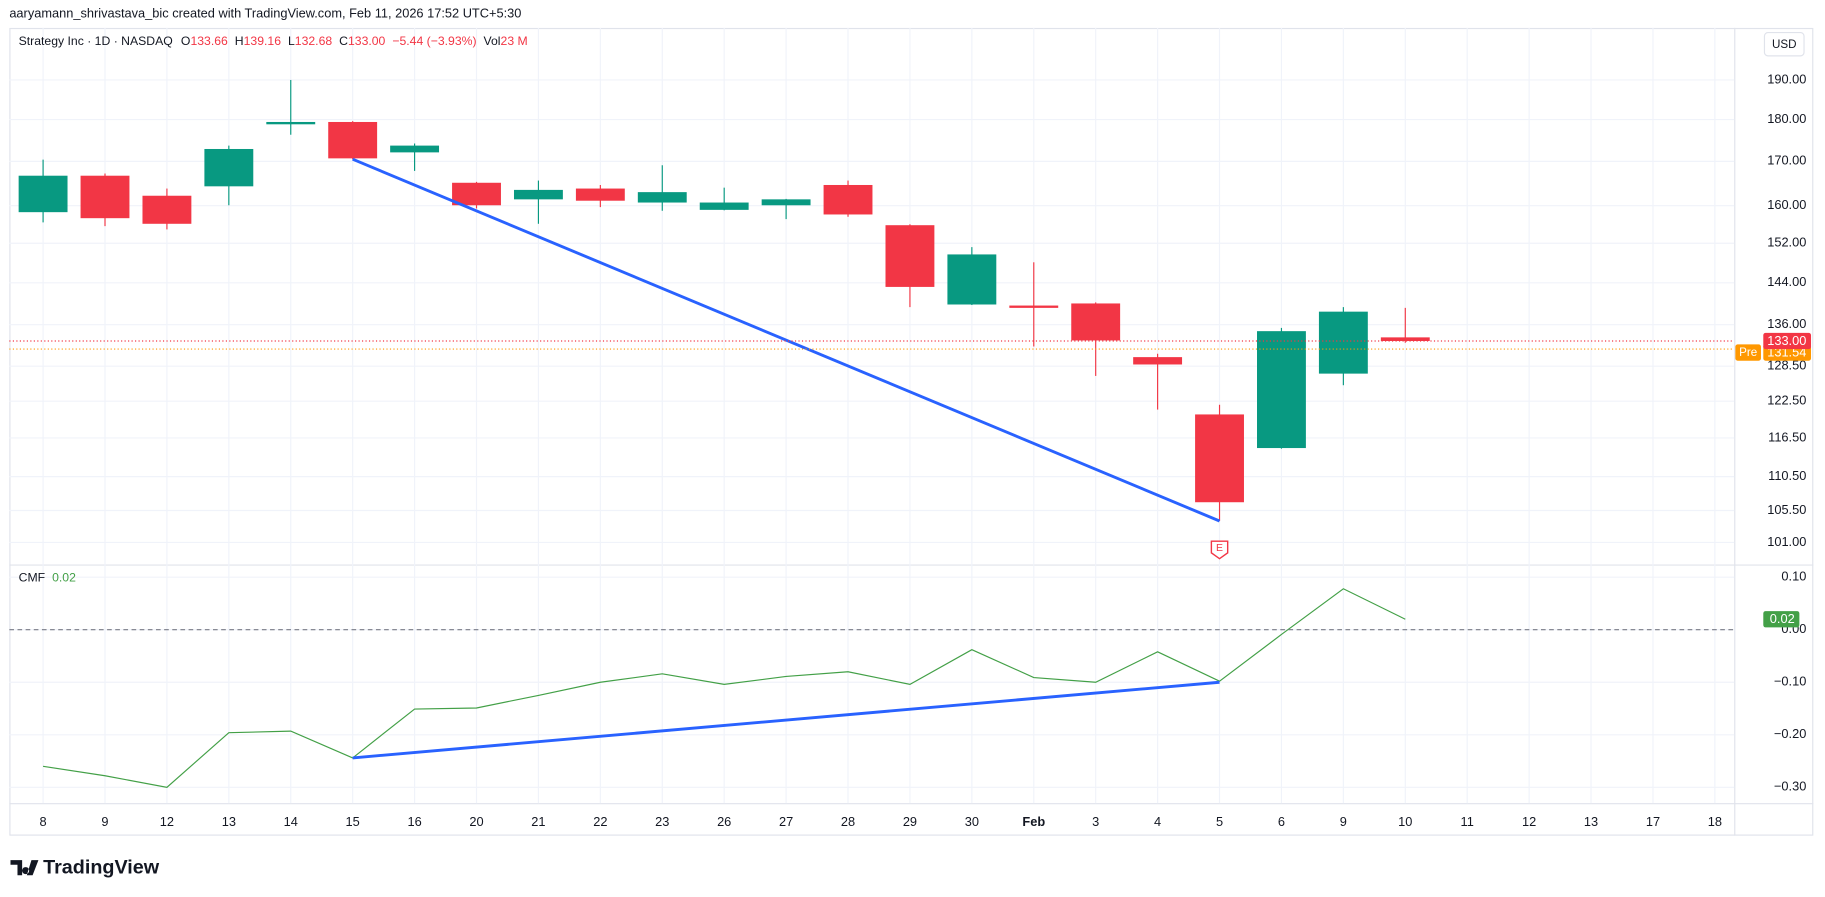 The width and height of the screenshot is (1825, 897). What do you see at coordinates (492, 41) in the screenshot?
I see `volume-label: Vol` at bounding box center [492, 41].